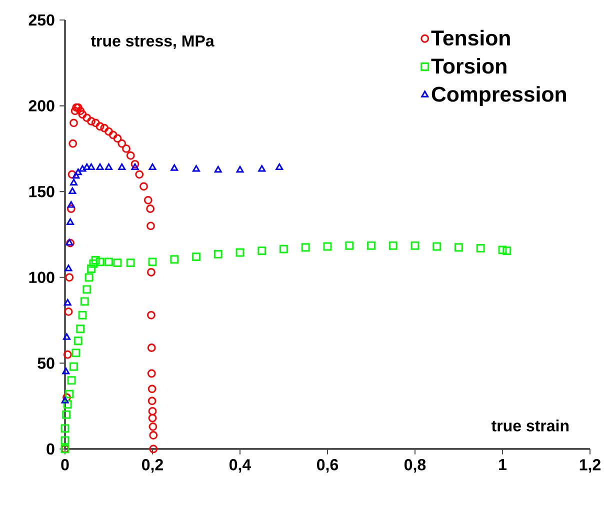 The image size is (615, 514). I want to click on x-tick-label: 1,2, so click(590, 466).